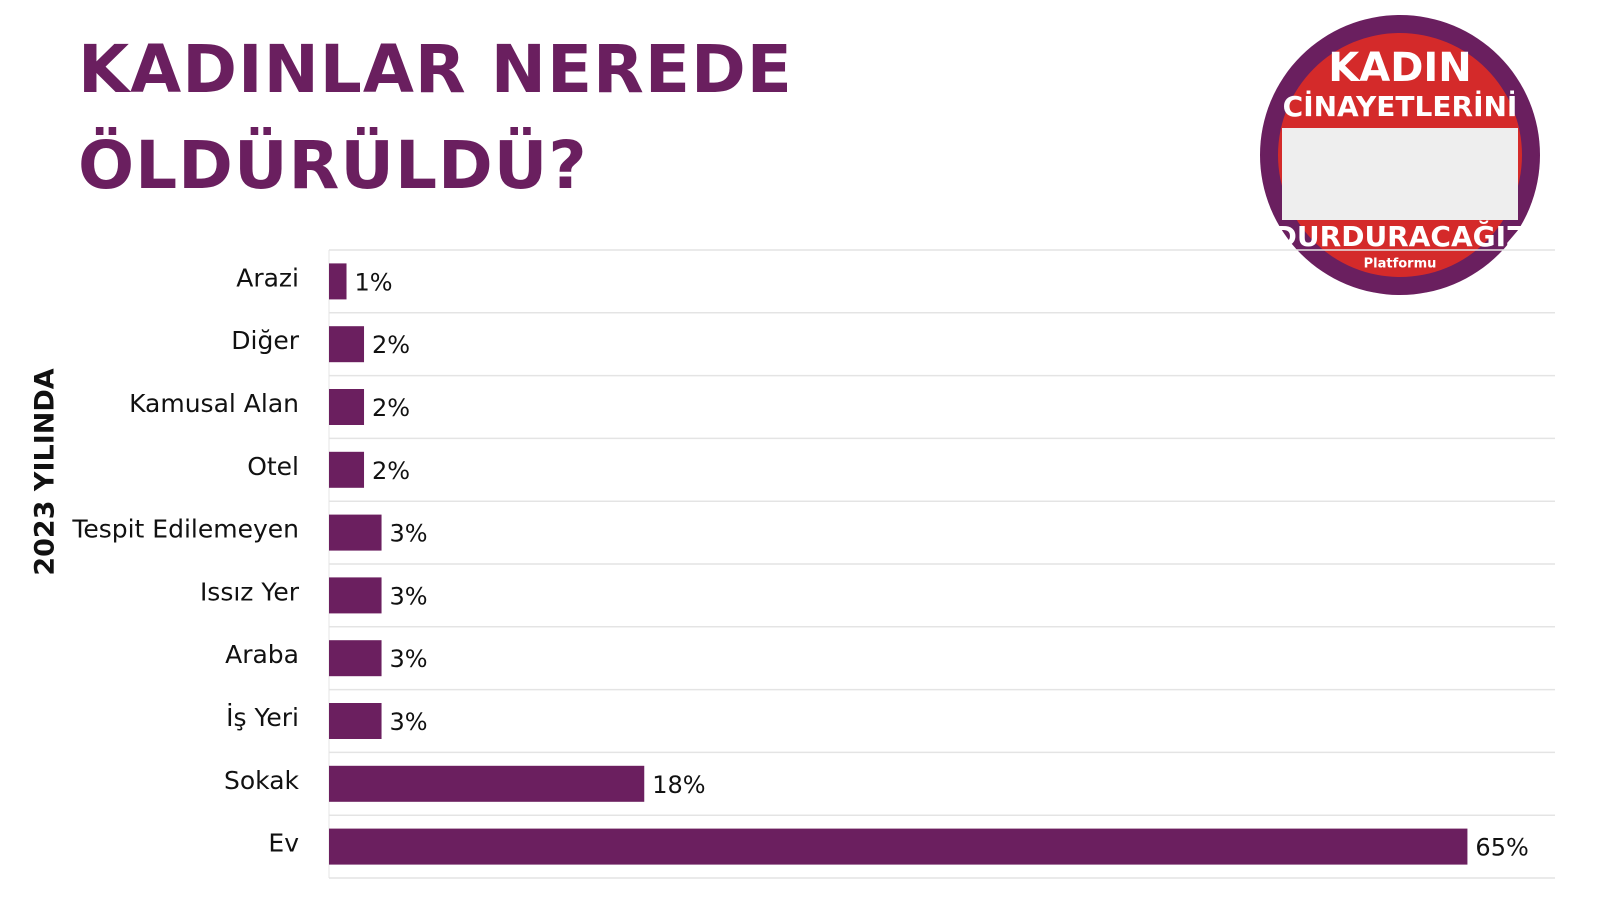  I want to click on chart-title: KADINLAR NEREDE ÖLDÜRÜLDÜ?, so click(435, 117).